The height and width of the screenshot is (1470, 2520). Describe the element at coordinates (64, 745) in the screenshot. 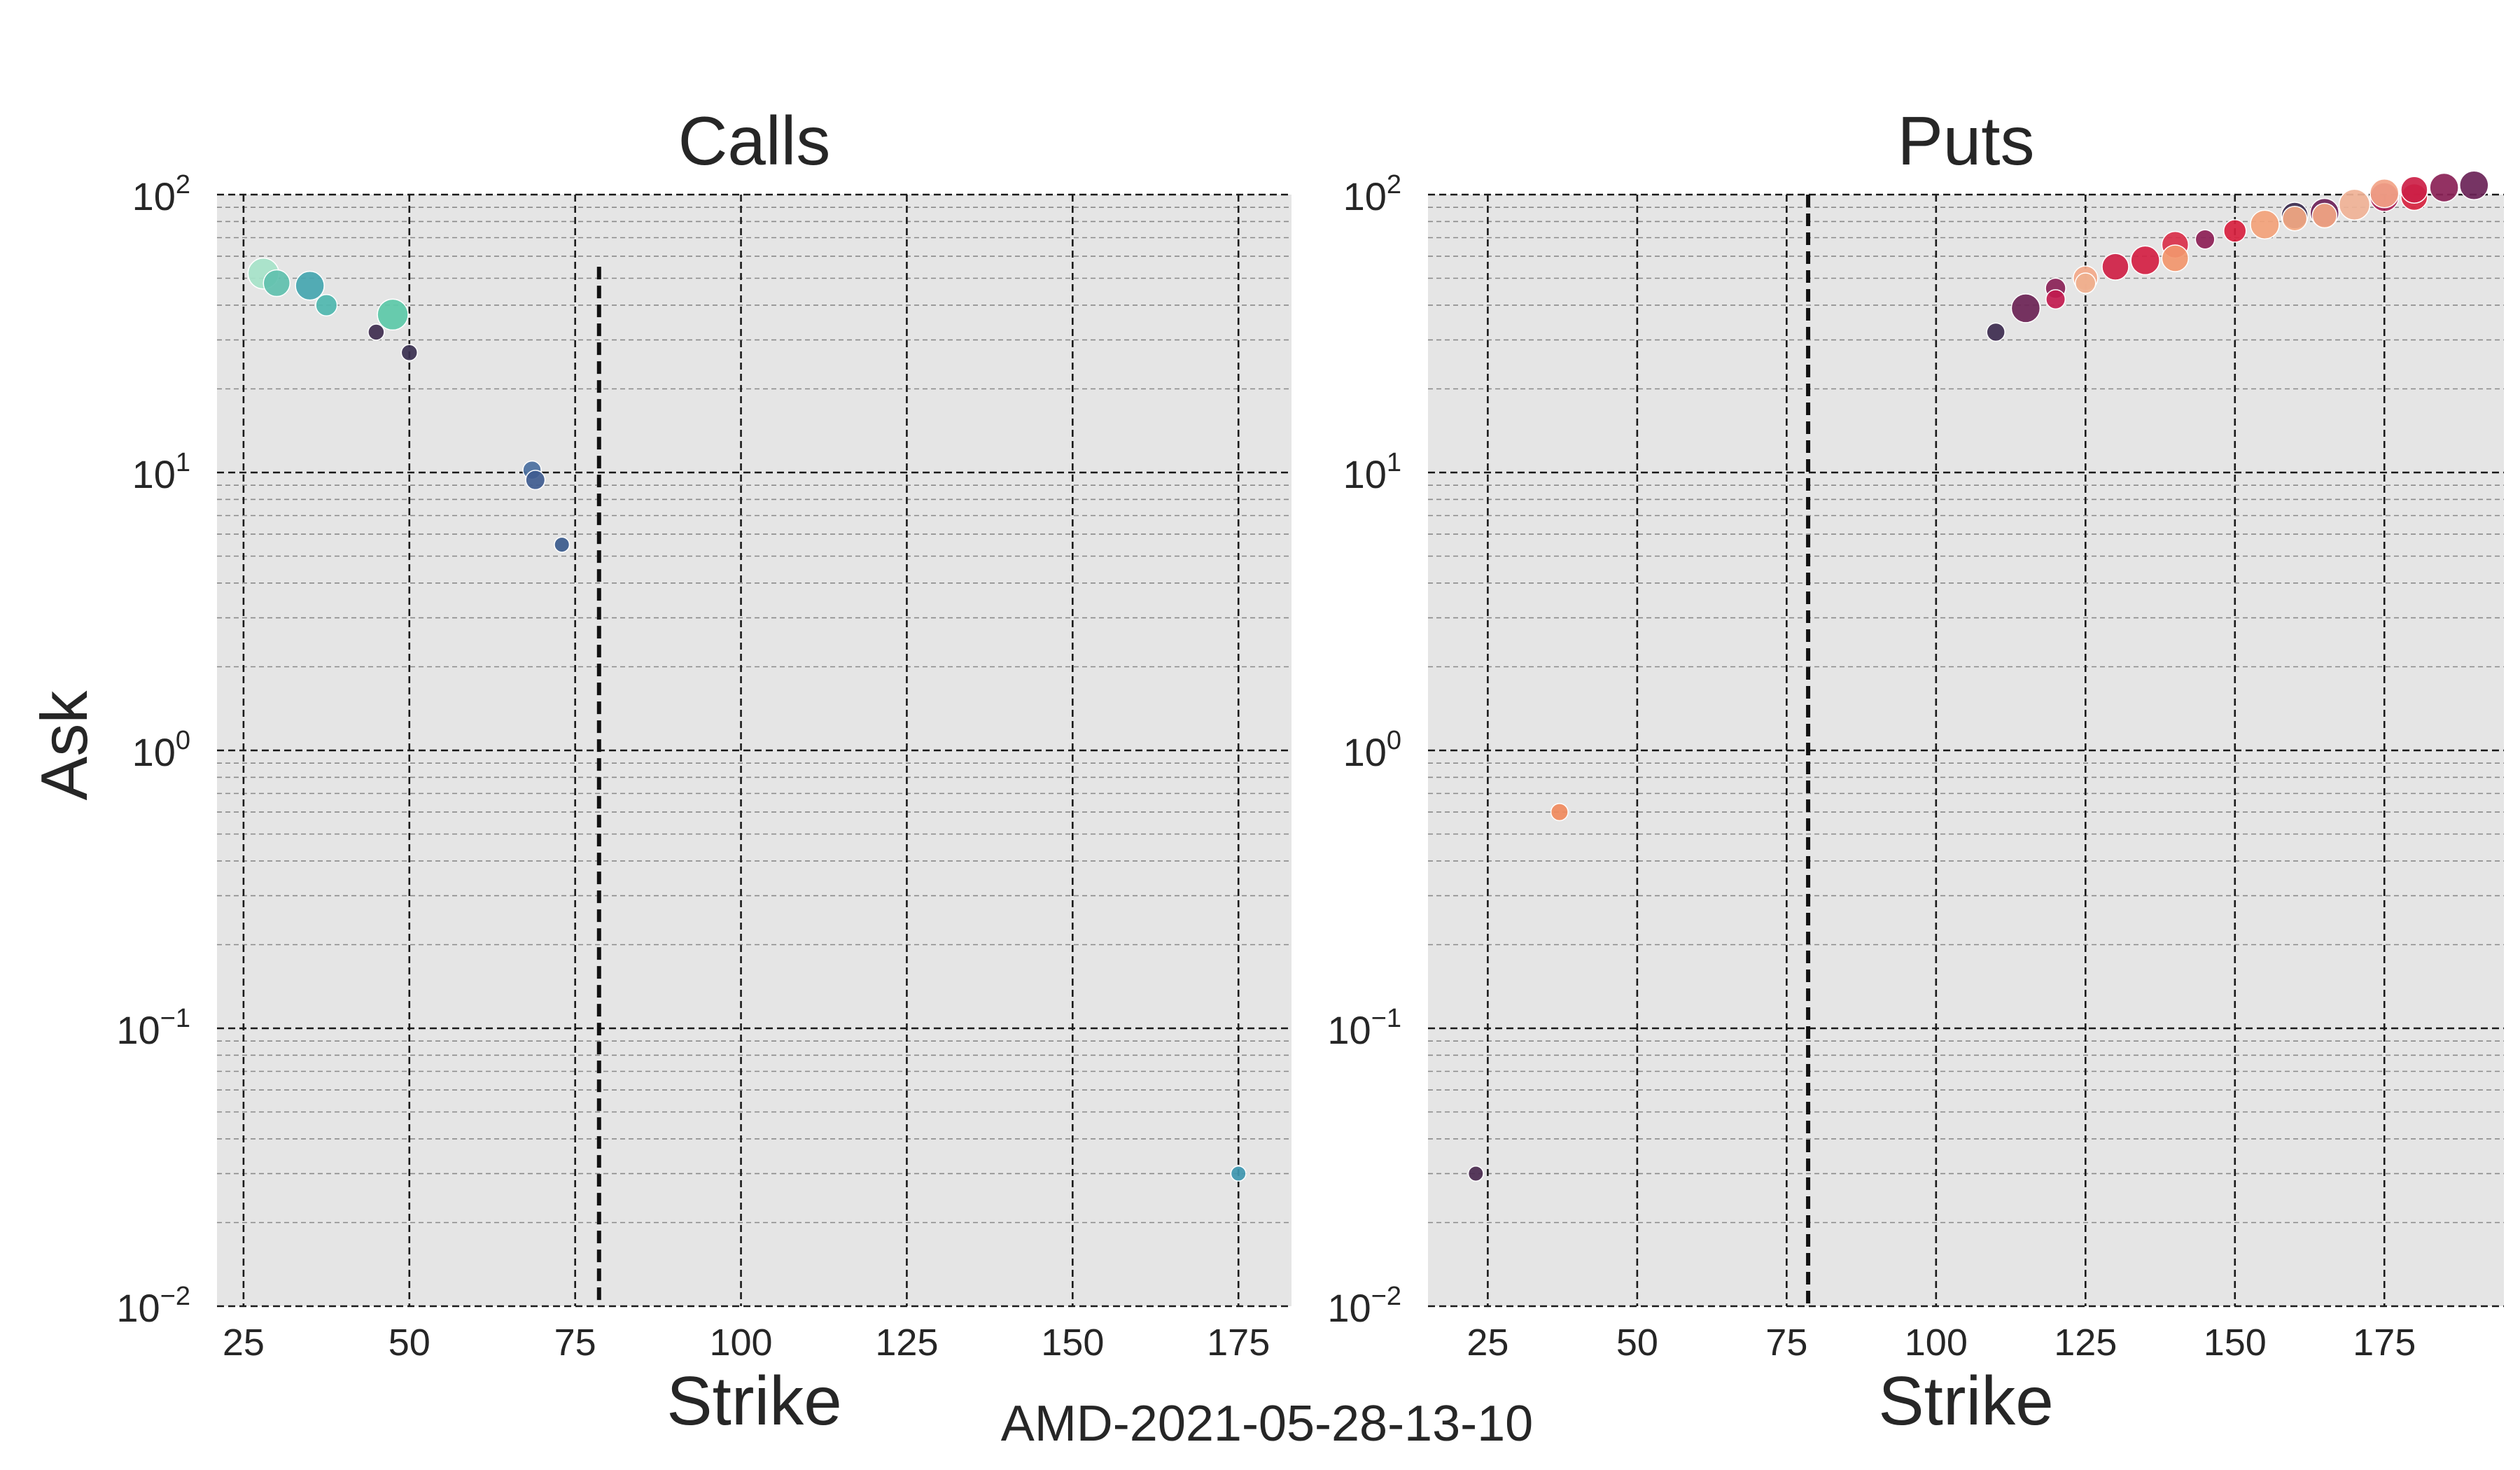

I see `ask-axis-label: Ask` at that location.